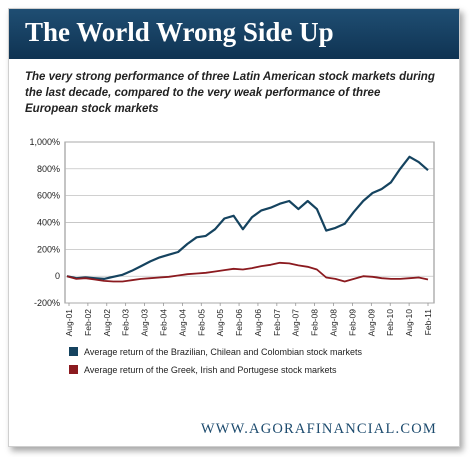 The width and height of the screenshot is (470, 457). I want to click on y-tick-label: 200%, so click(48, 249).